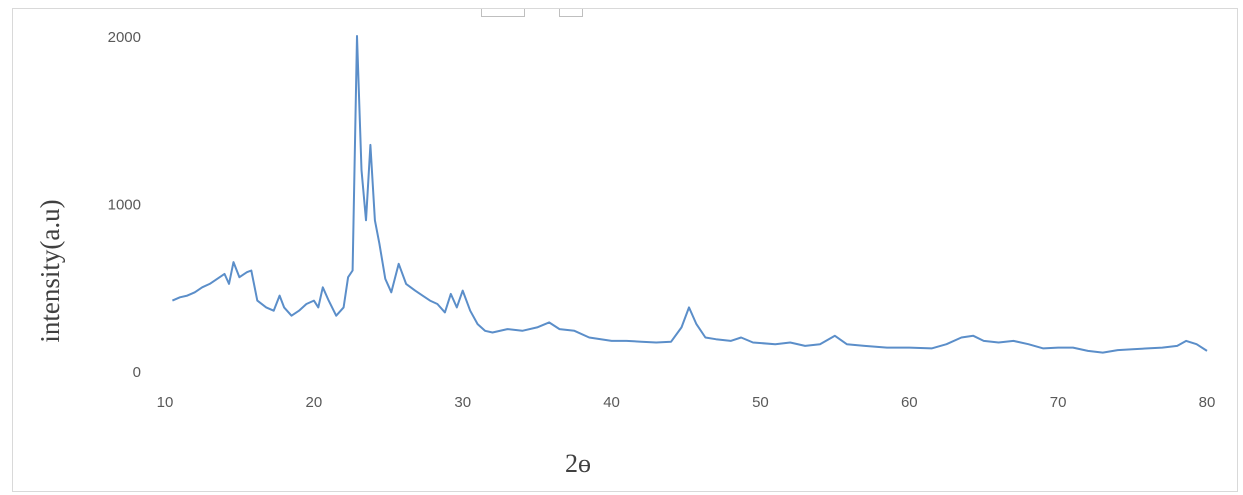 The width and height of the screenshot is (1243, 495). I want to click on x-tick-label: 40, so click(611, 402).